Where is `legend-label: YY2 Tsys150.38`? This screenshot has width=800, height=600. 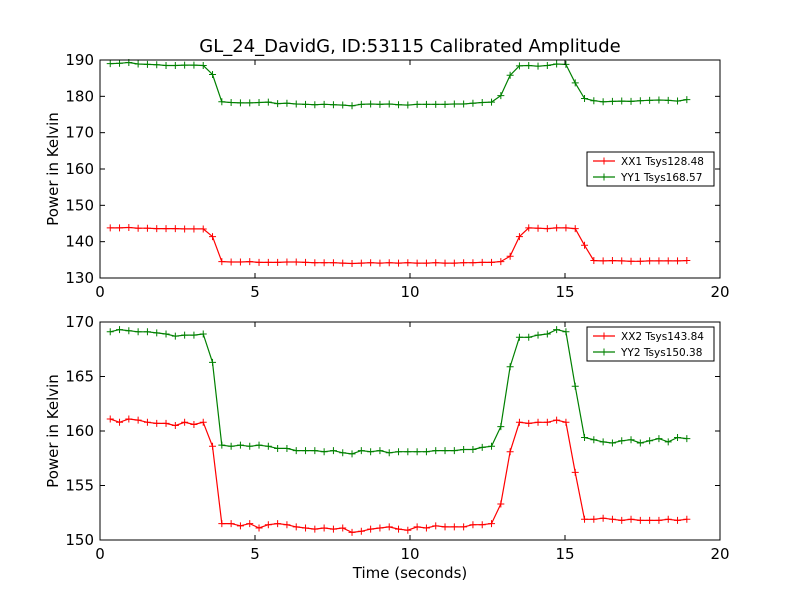 legend-label: YY2 Tsys150.38 is located at coordinates (661, 353).